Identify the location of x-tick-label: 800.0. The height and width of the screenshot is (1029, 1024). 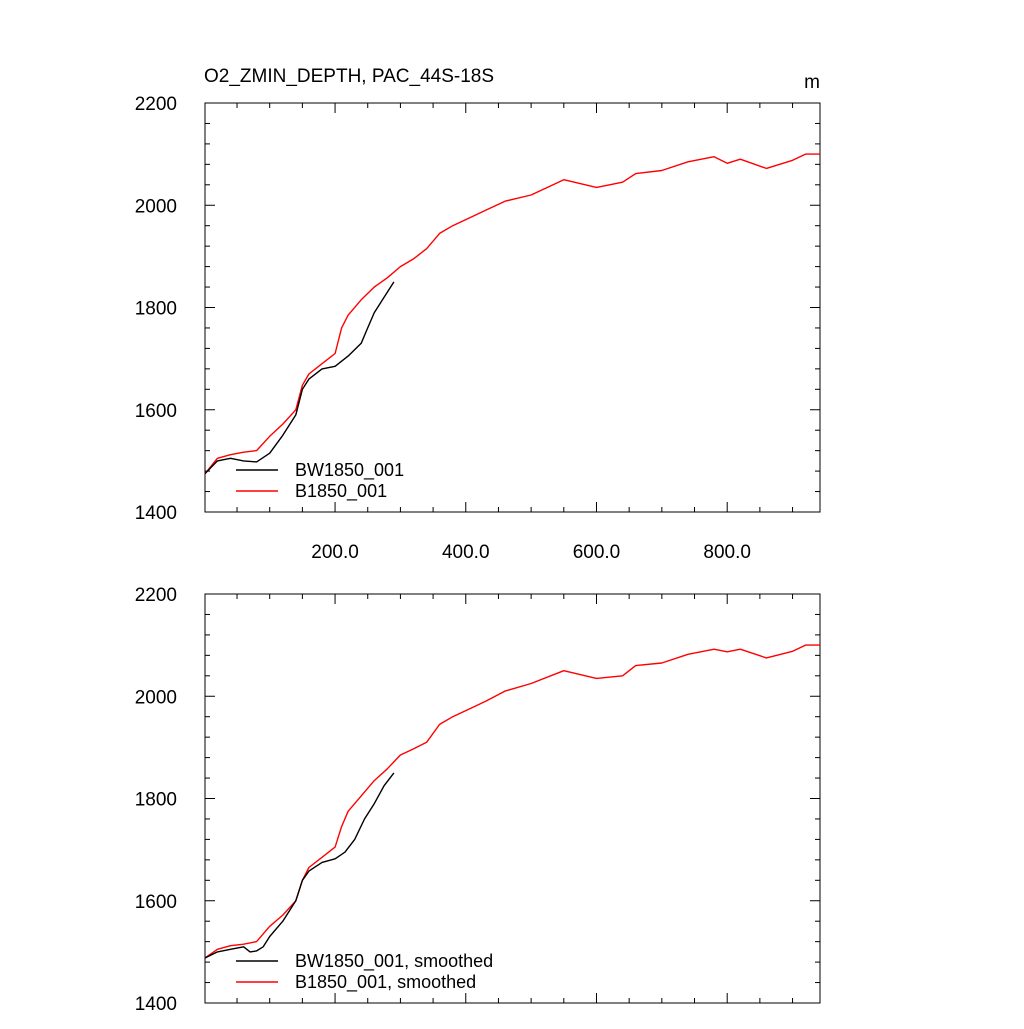
(727, 552).